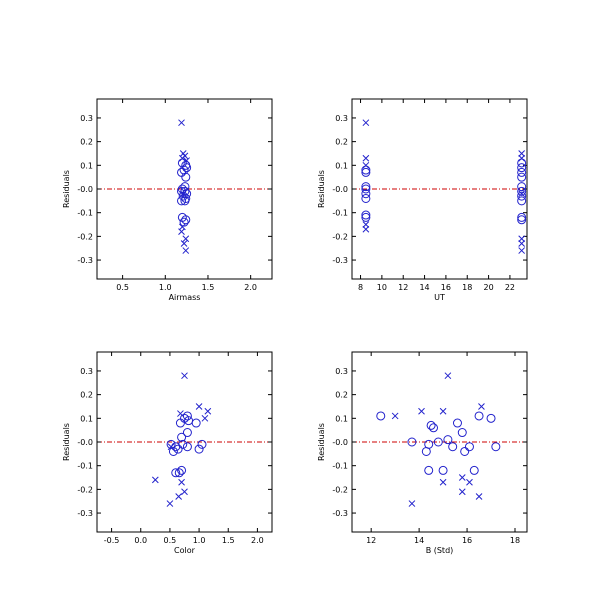 The width and height of the screenshot is (608, 608). I want to click on x-tick-label: 8, so click(360, 287).